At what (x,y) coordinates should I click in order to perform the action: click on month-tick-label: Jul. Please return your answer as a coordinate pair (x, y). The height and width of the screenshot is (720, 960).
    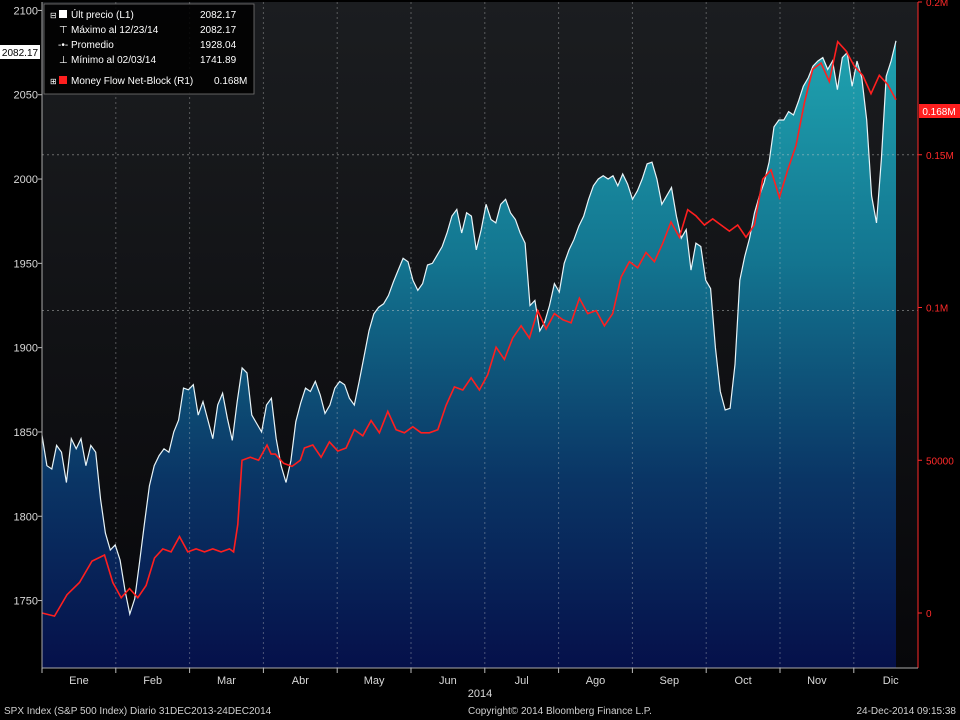
    Looking at the image, I should click on (522, 681).